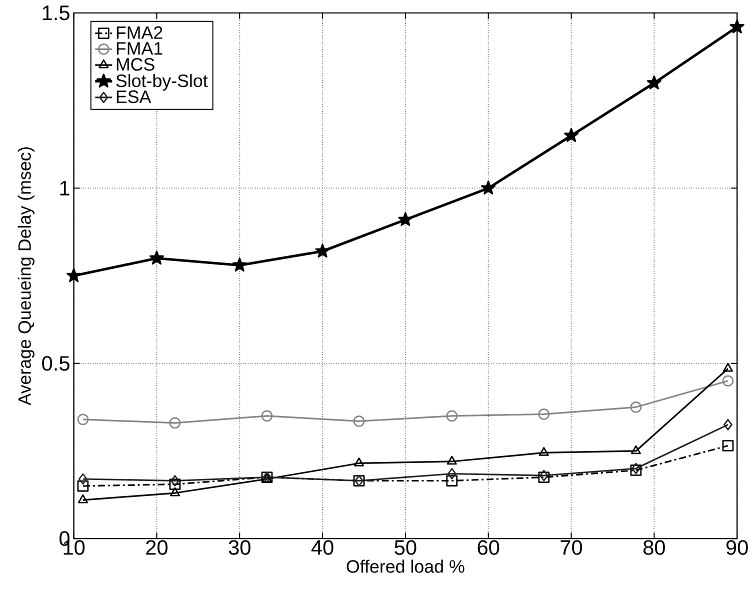 This screenshot has height=596, width=752. Describe the element at coordinates (162, 82) in the screenshot. I see `legend-label: Slot-by-Slot` at that location.